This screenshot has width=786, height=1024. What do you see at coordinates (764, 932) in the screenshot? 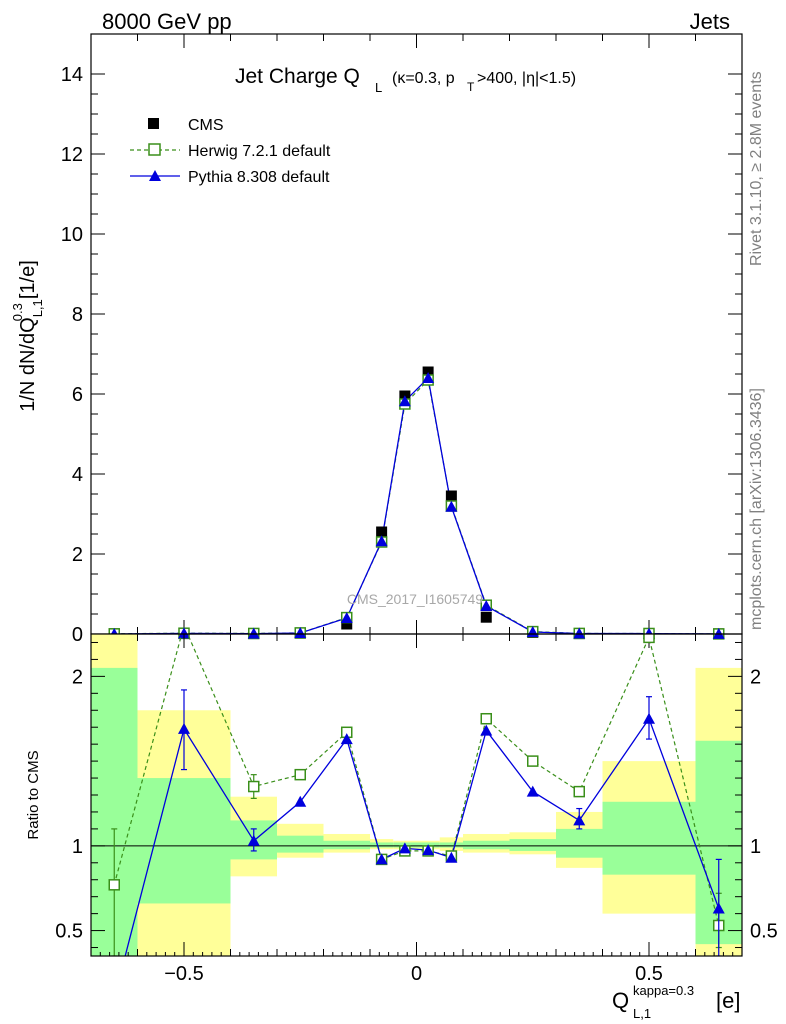
I see `ratio-y-tick-label-right: 0.5` at bounding box center [764, 932].